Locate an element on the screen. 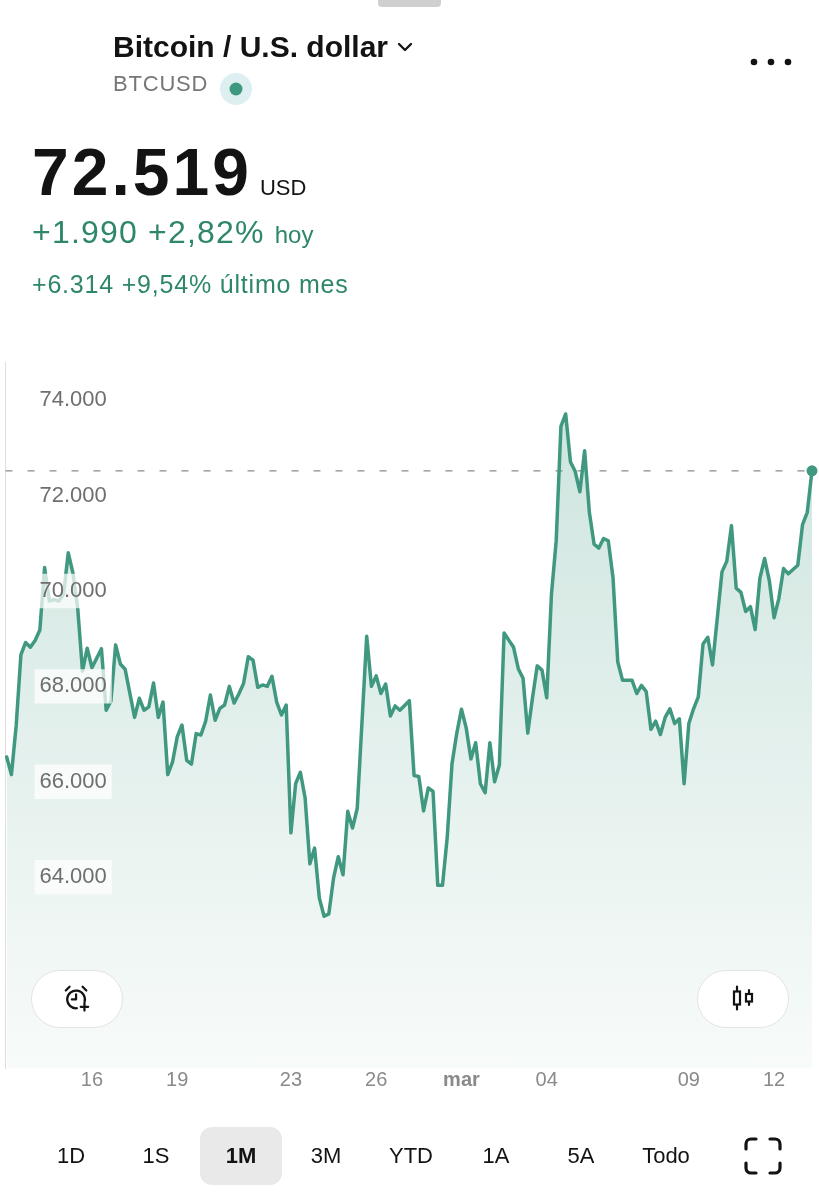 The height and width of the screenshot is (1200, 819). text: 3M is located at coordinates (326, 1156).